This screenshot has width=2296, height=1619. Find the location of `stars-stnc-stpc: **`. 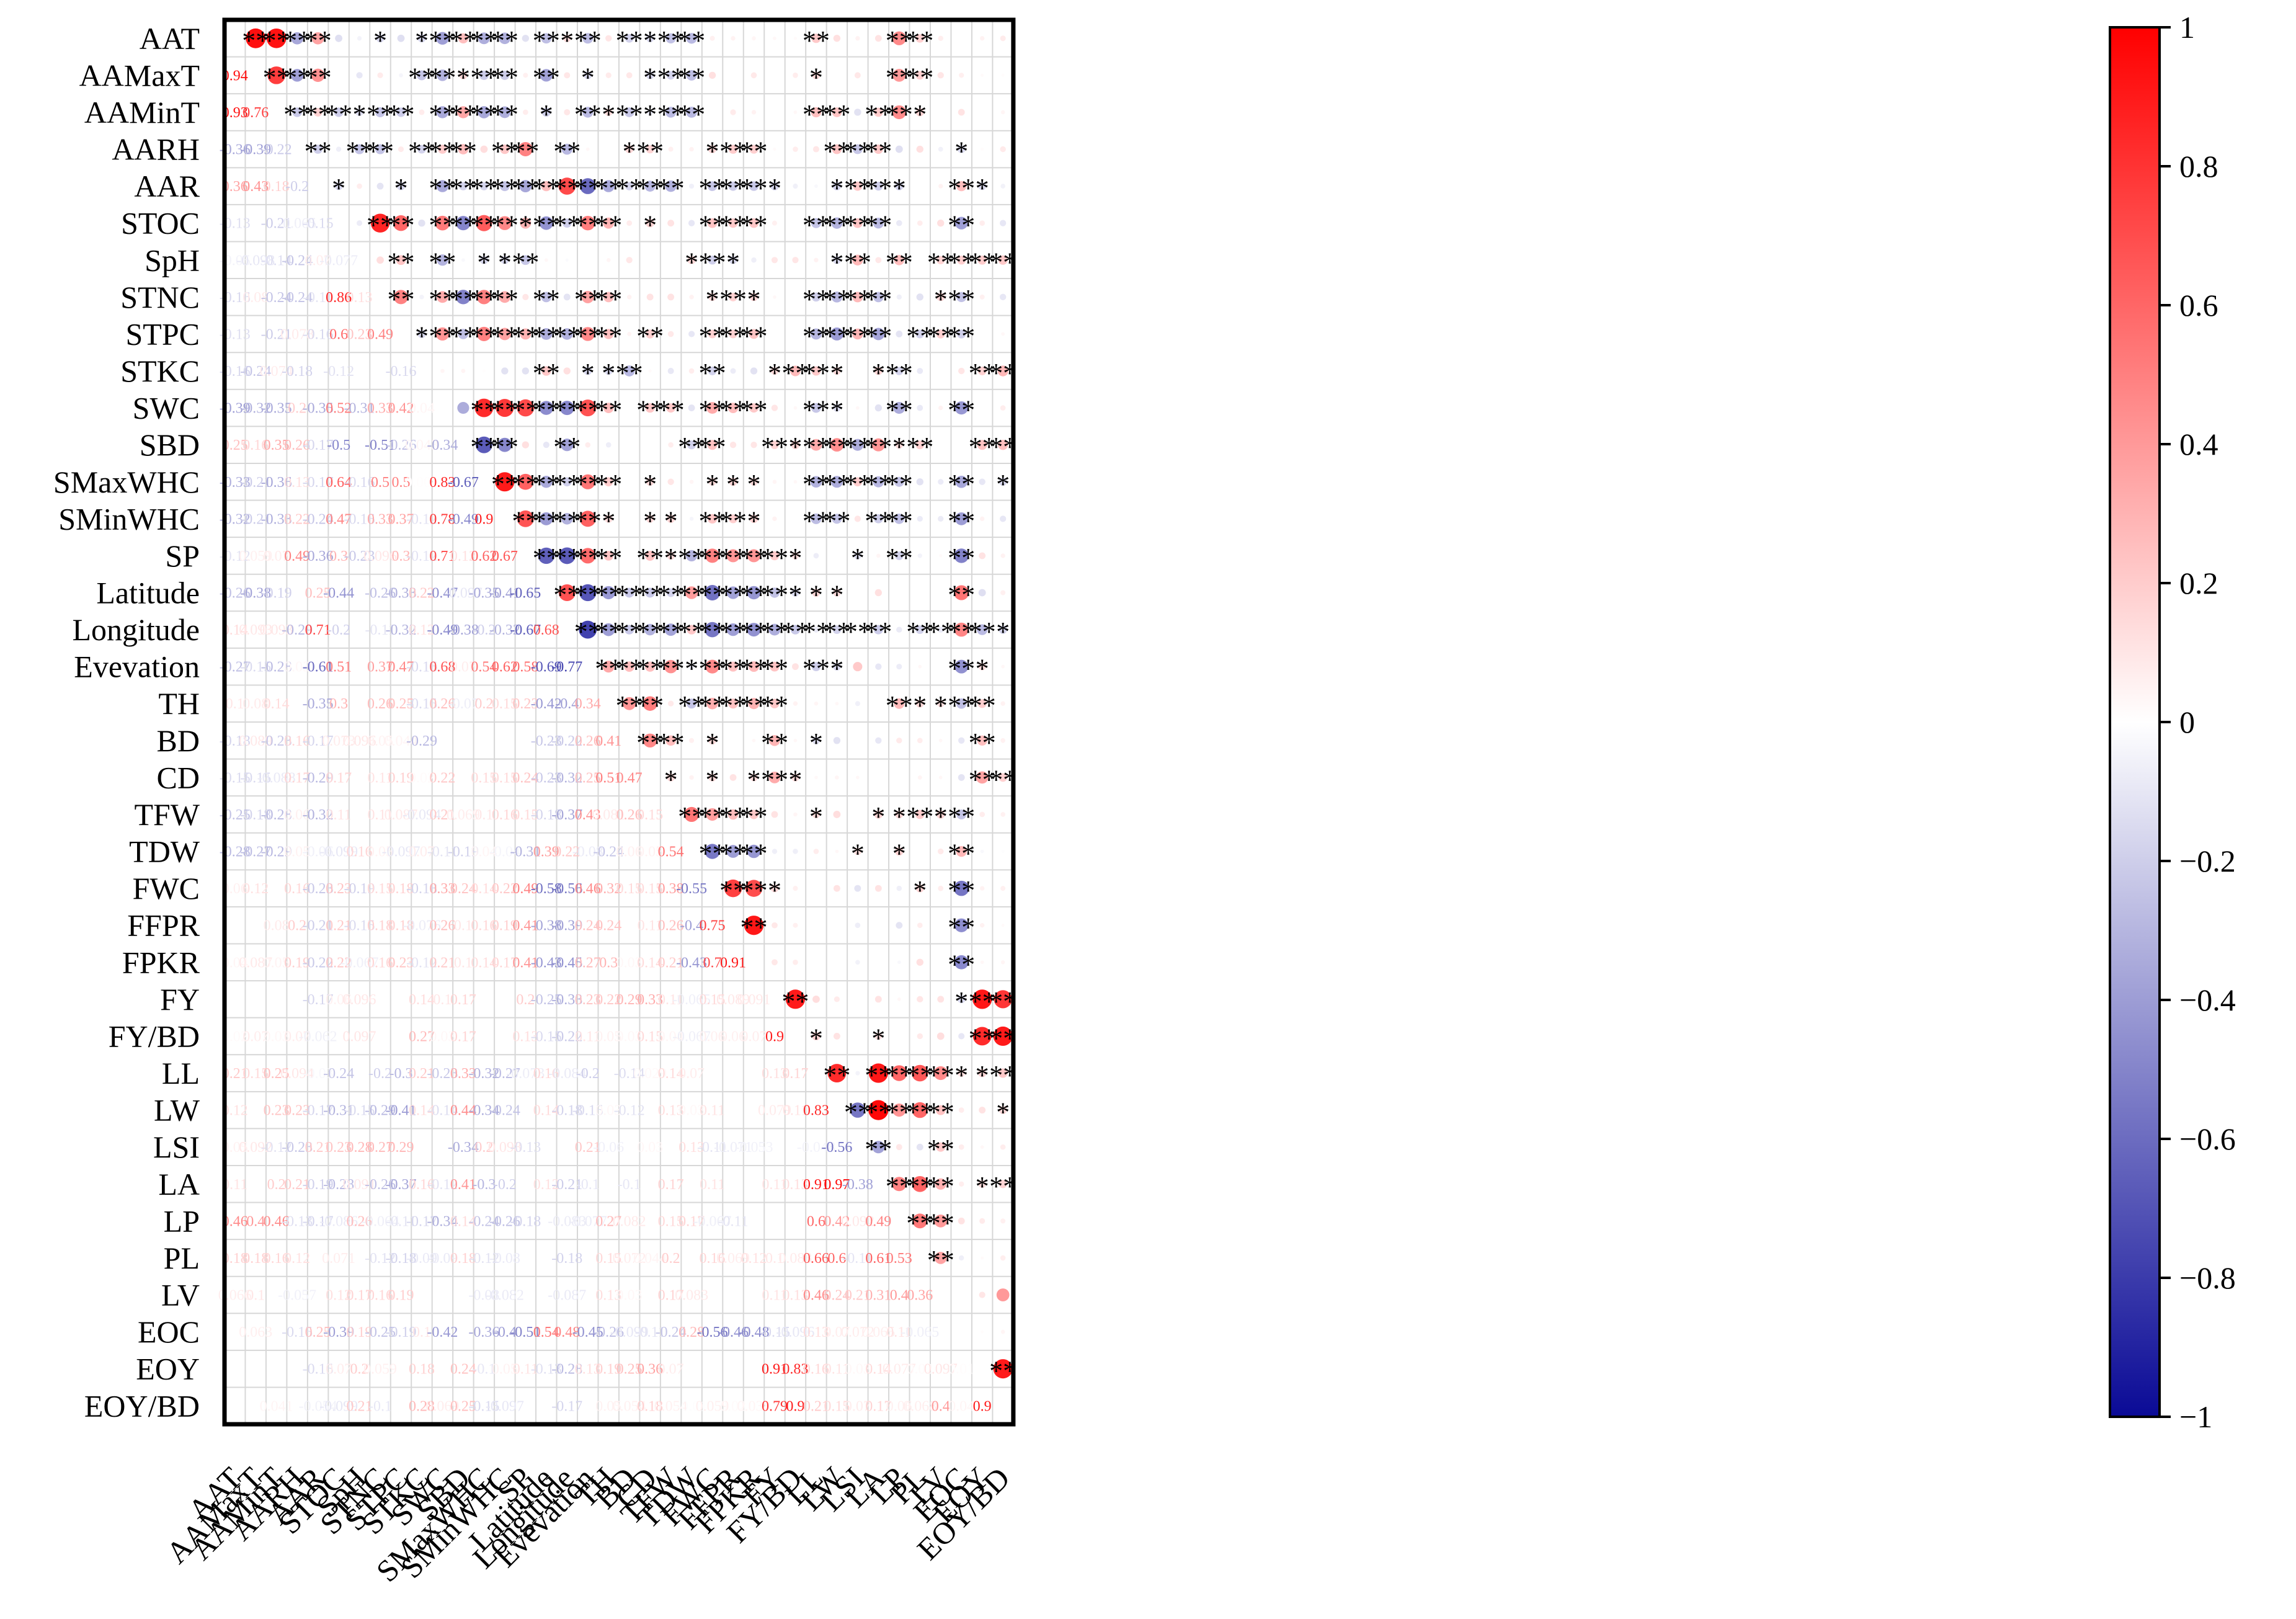

stars-stnc-stpc: ** is located at coordinates (400, 299).